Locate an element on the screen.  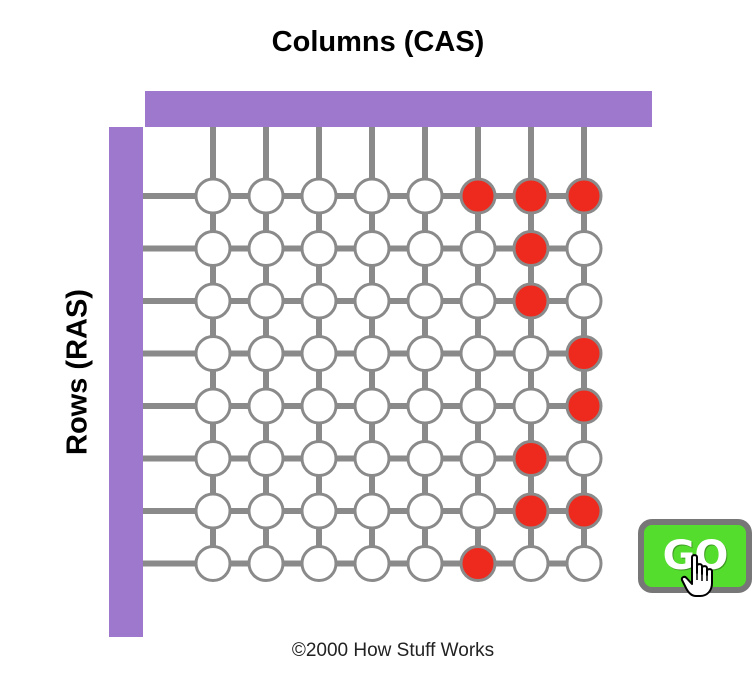
columns-cas-title: Columns (CAS) is located at coordinates (378, 42).